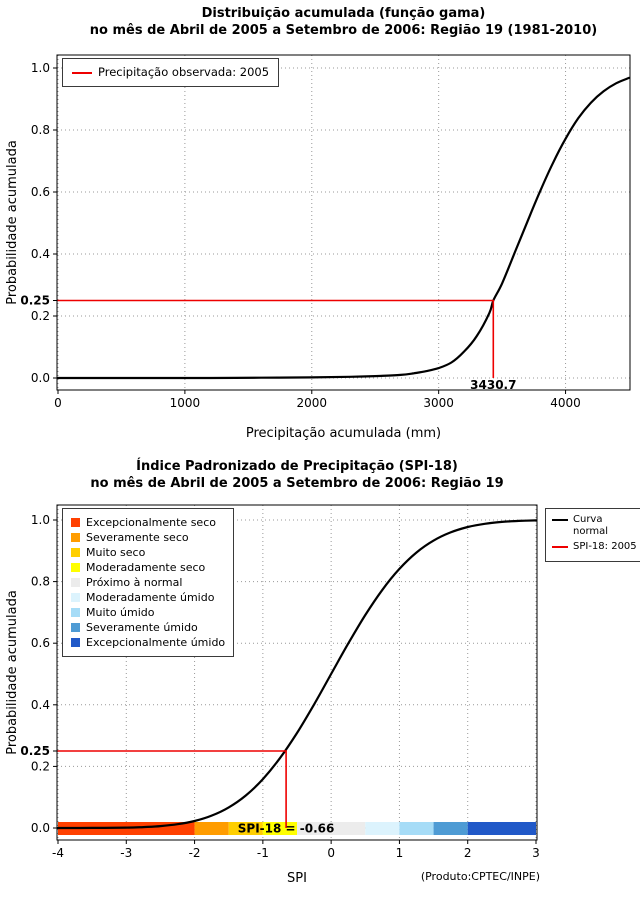 The image size is (640, 900). I want to click on gamma-chart-title: Distribuição acumulada (função gama), so click(343, 13).